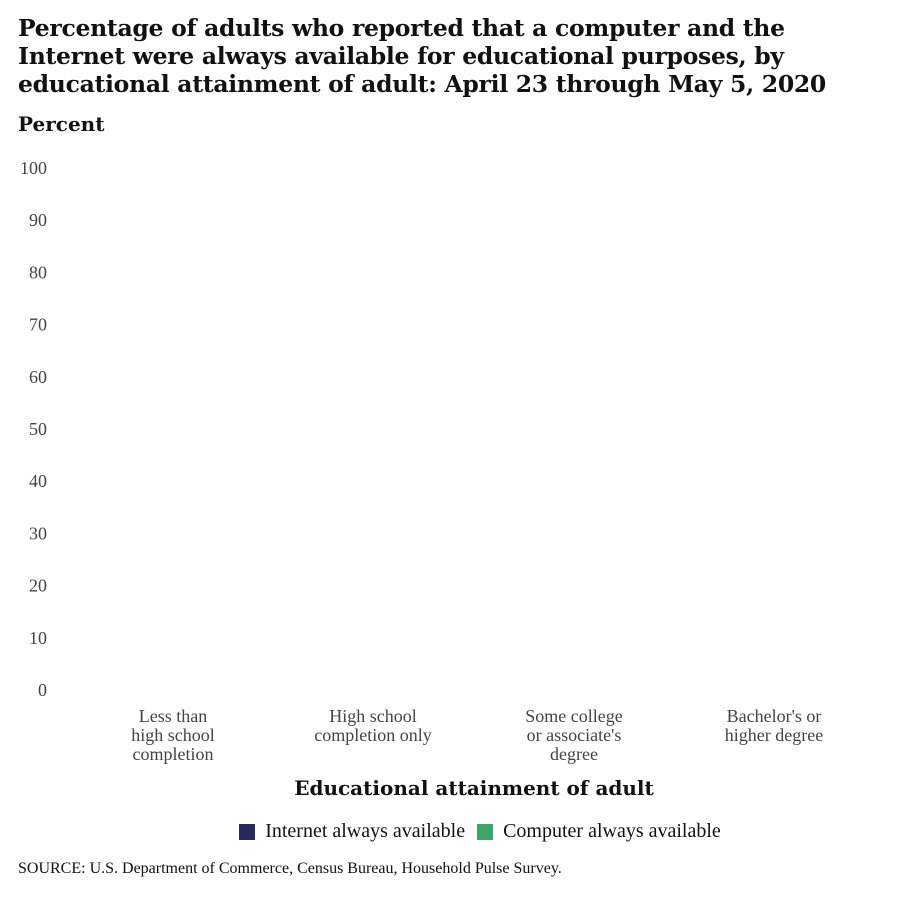 This screenshot has width=900, height=900. I want to click on y-tick-label: 70, so click(38, 325).